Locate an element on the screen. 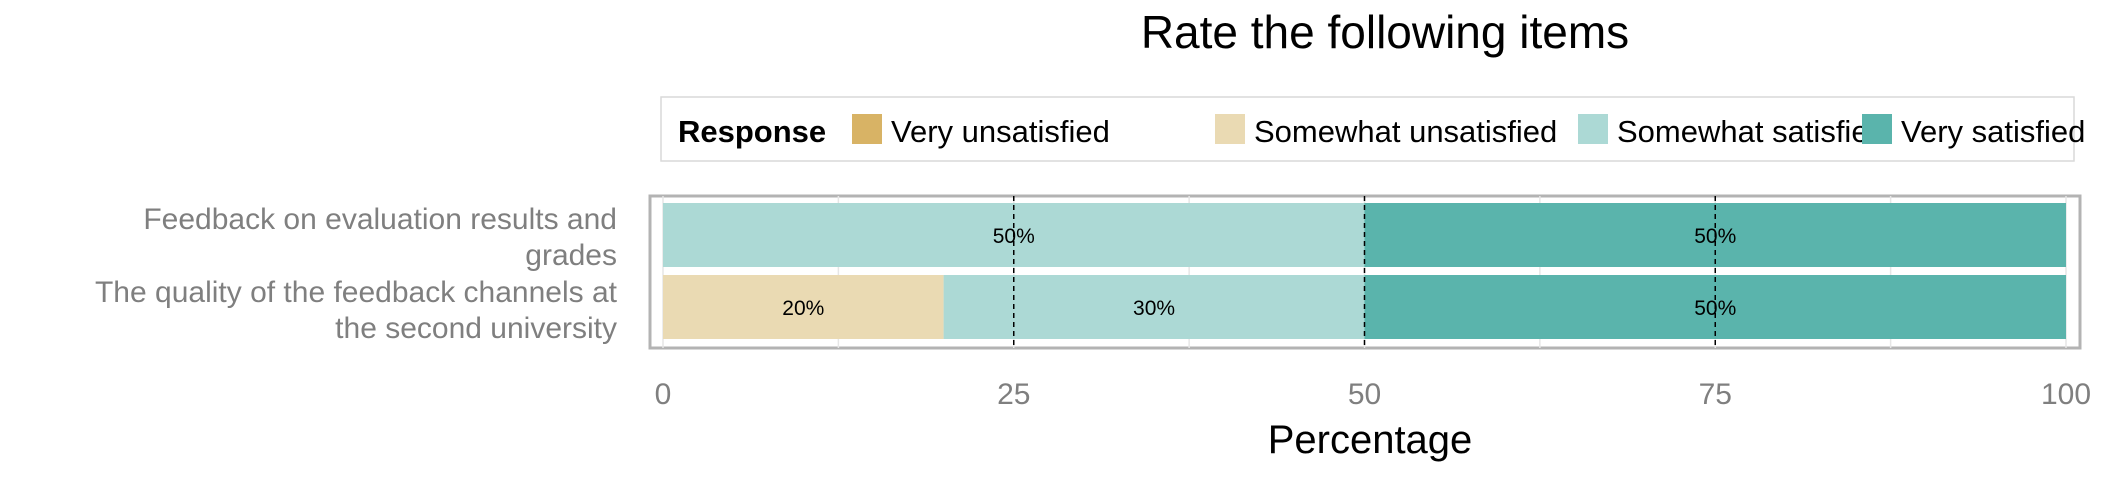  x-axis-label: Percentage is located at coordinates (1370, 440).